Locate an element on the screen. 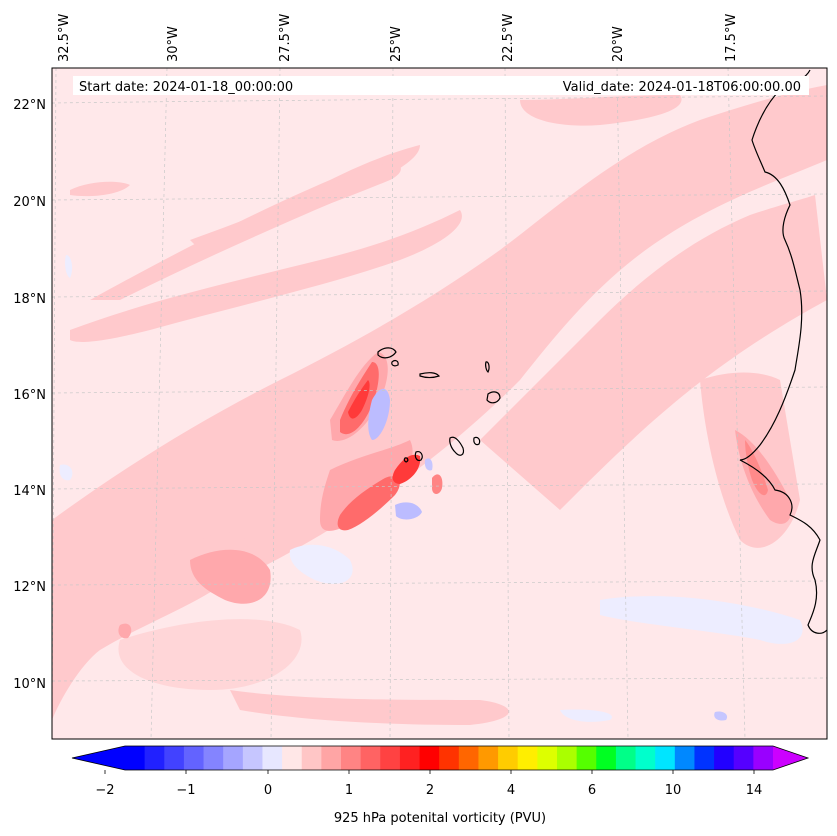 The width and height of the screenshot is (837, 836). lat-label: 14°N is located at coordinates (29, 491).